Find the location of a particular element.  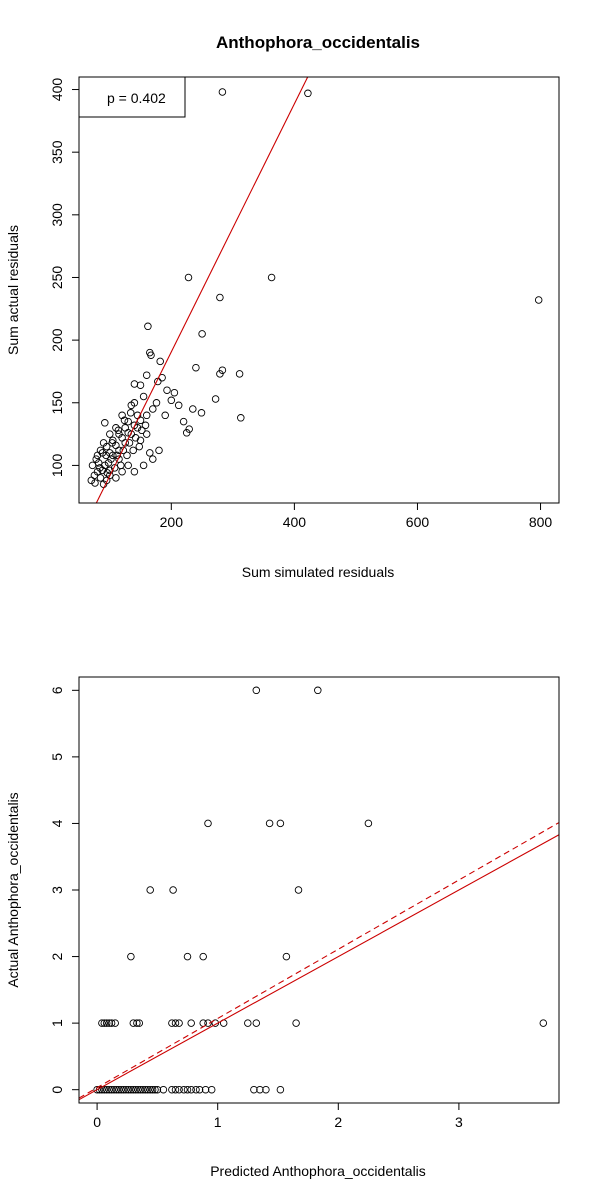

y-tick-label: 1 is located at coordinates (57, 1023).